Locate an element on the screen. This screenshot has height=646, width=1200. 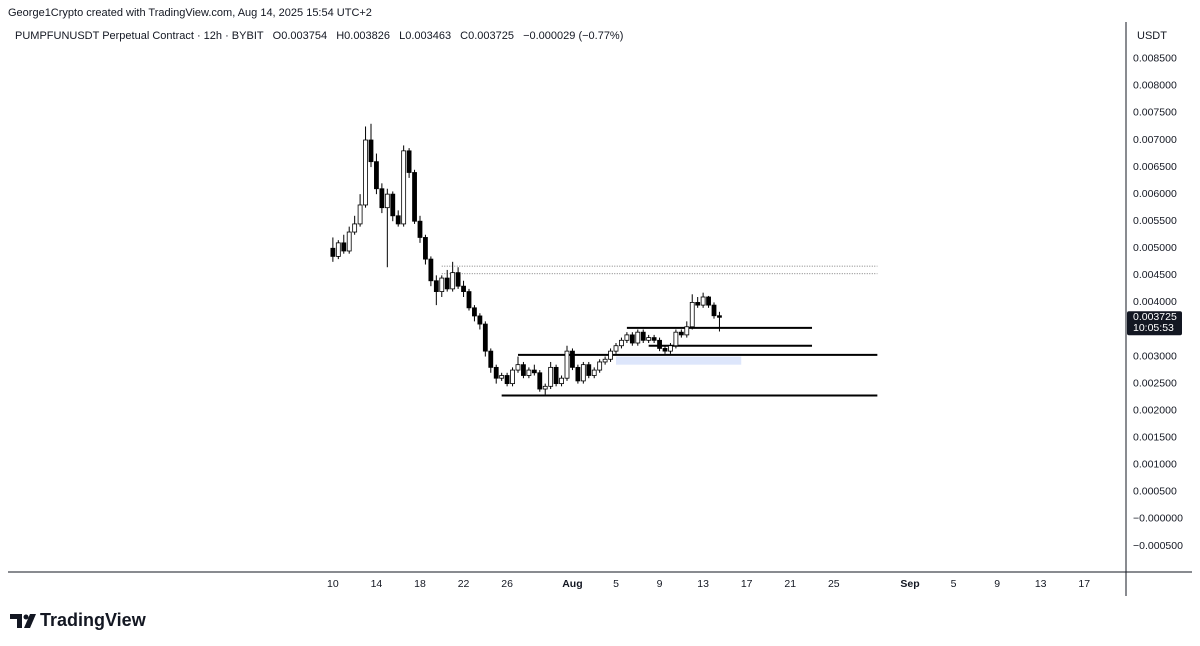
y-tick-label: 0.005500 is located at coordinates (1155, 221).